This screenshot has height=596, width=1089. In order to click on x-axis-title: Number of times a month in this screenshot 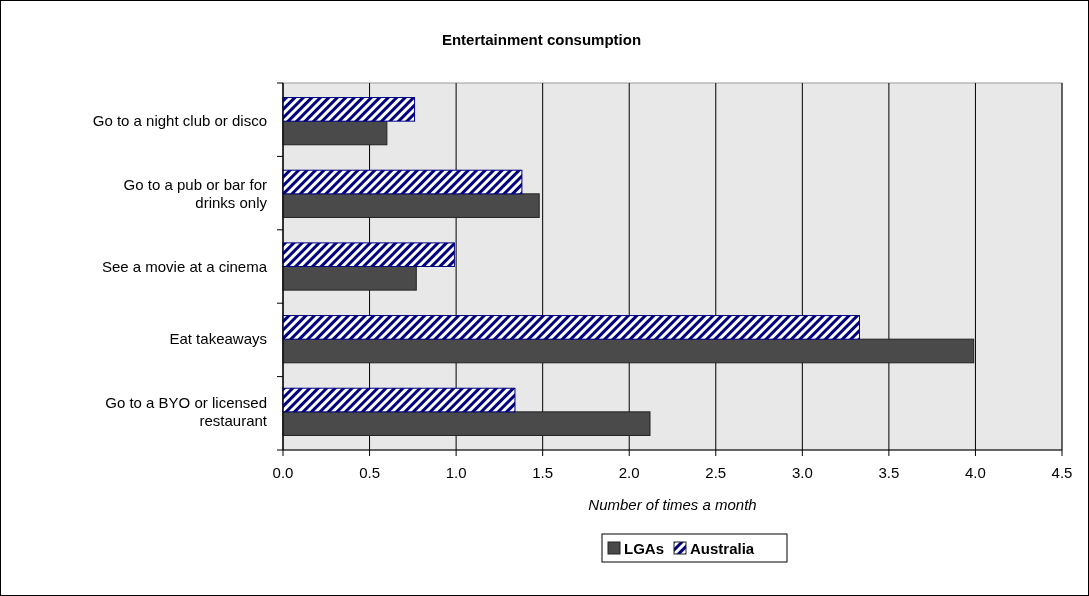, I will do `click(672, 504)`.